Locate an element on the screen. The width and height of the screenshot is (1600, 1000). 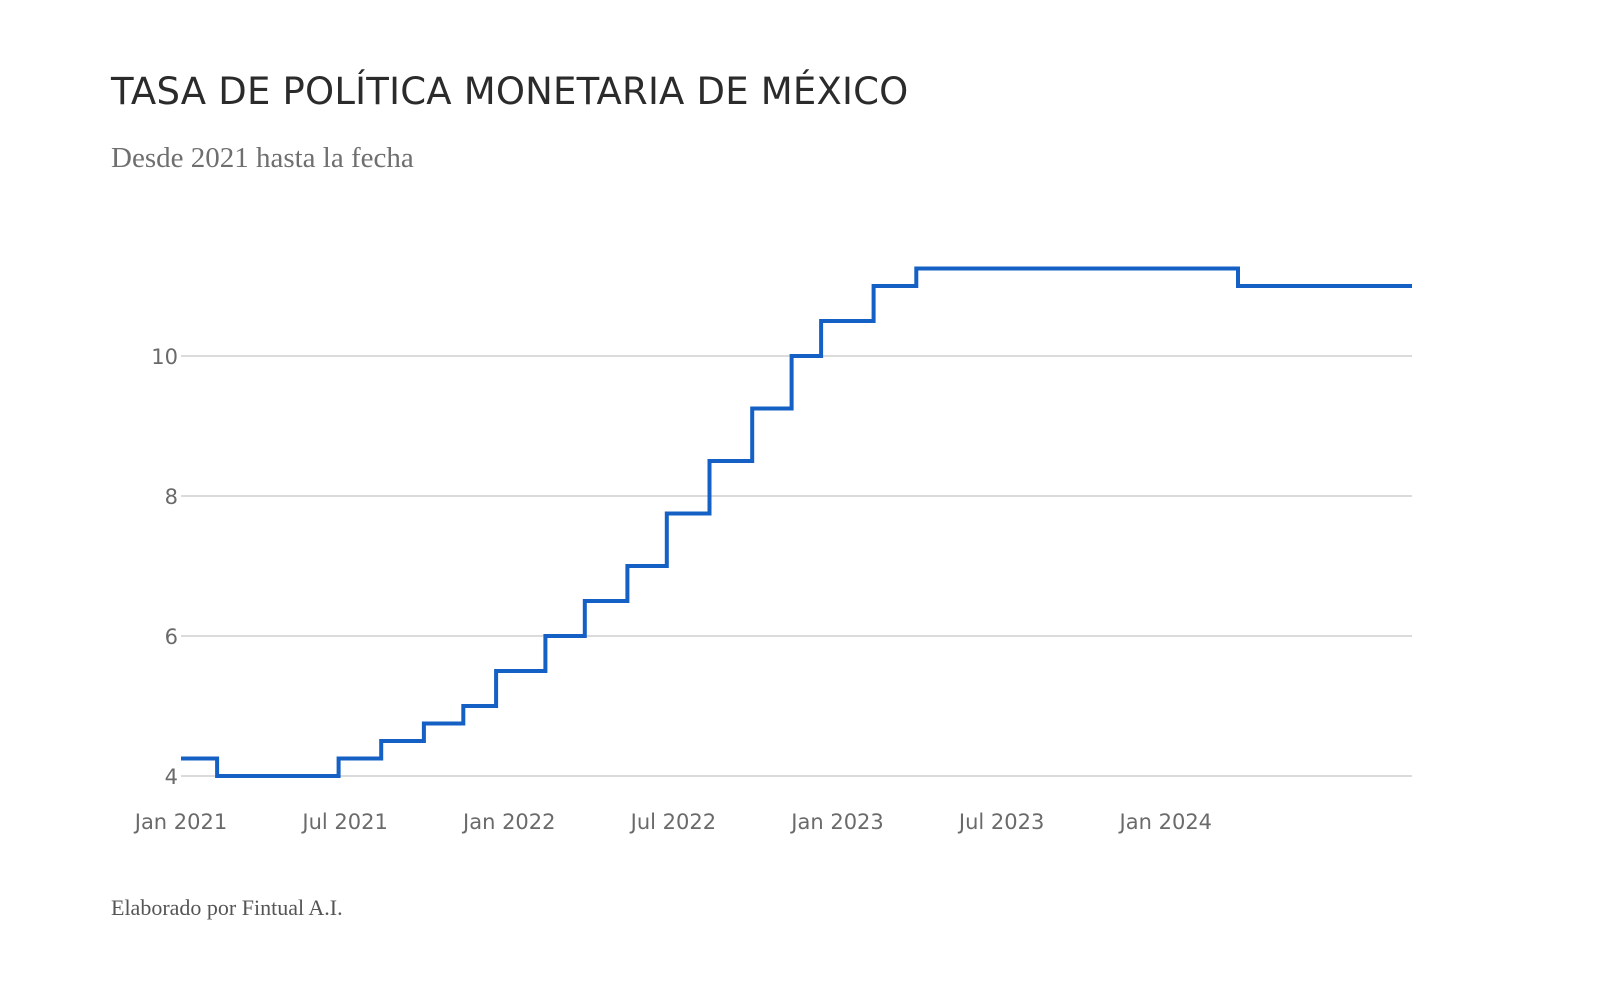
y-axis-ticks: 4 6 8 10 is located at coordinates (164, 567).